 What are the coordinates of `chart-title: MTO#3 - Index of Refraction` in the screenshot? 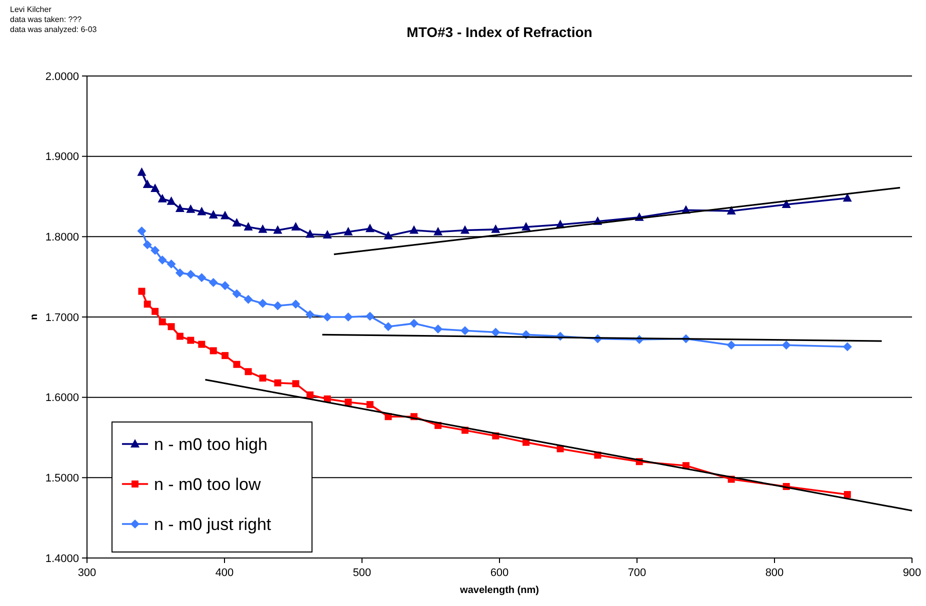 It's located at (499, 32).